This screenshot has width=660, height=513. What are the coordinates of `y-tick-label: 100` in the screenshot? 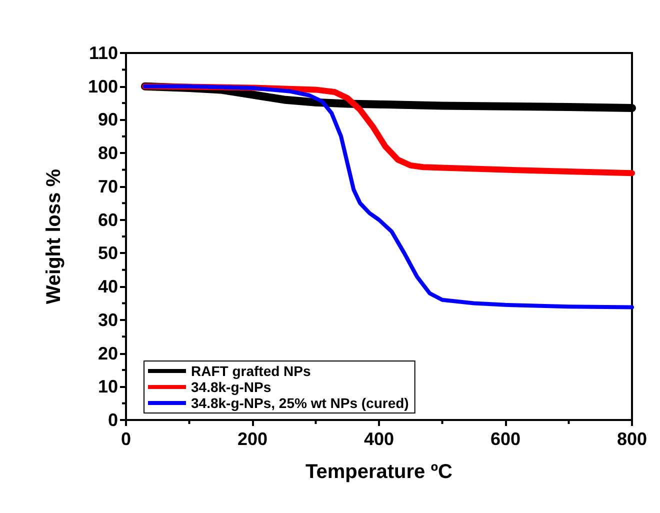 It's located at (103, 86).